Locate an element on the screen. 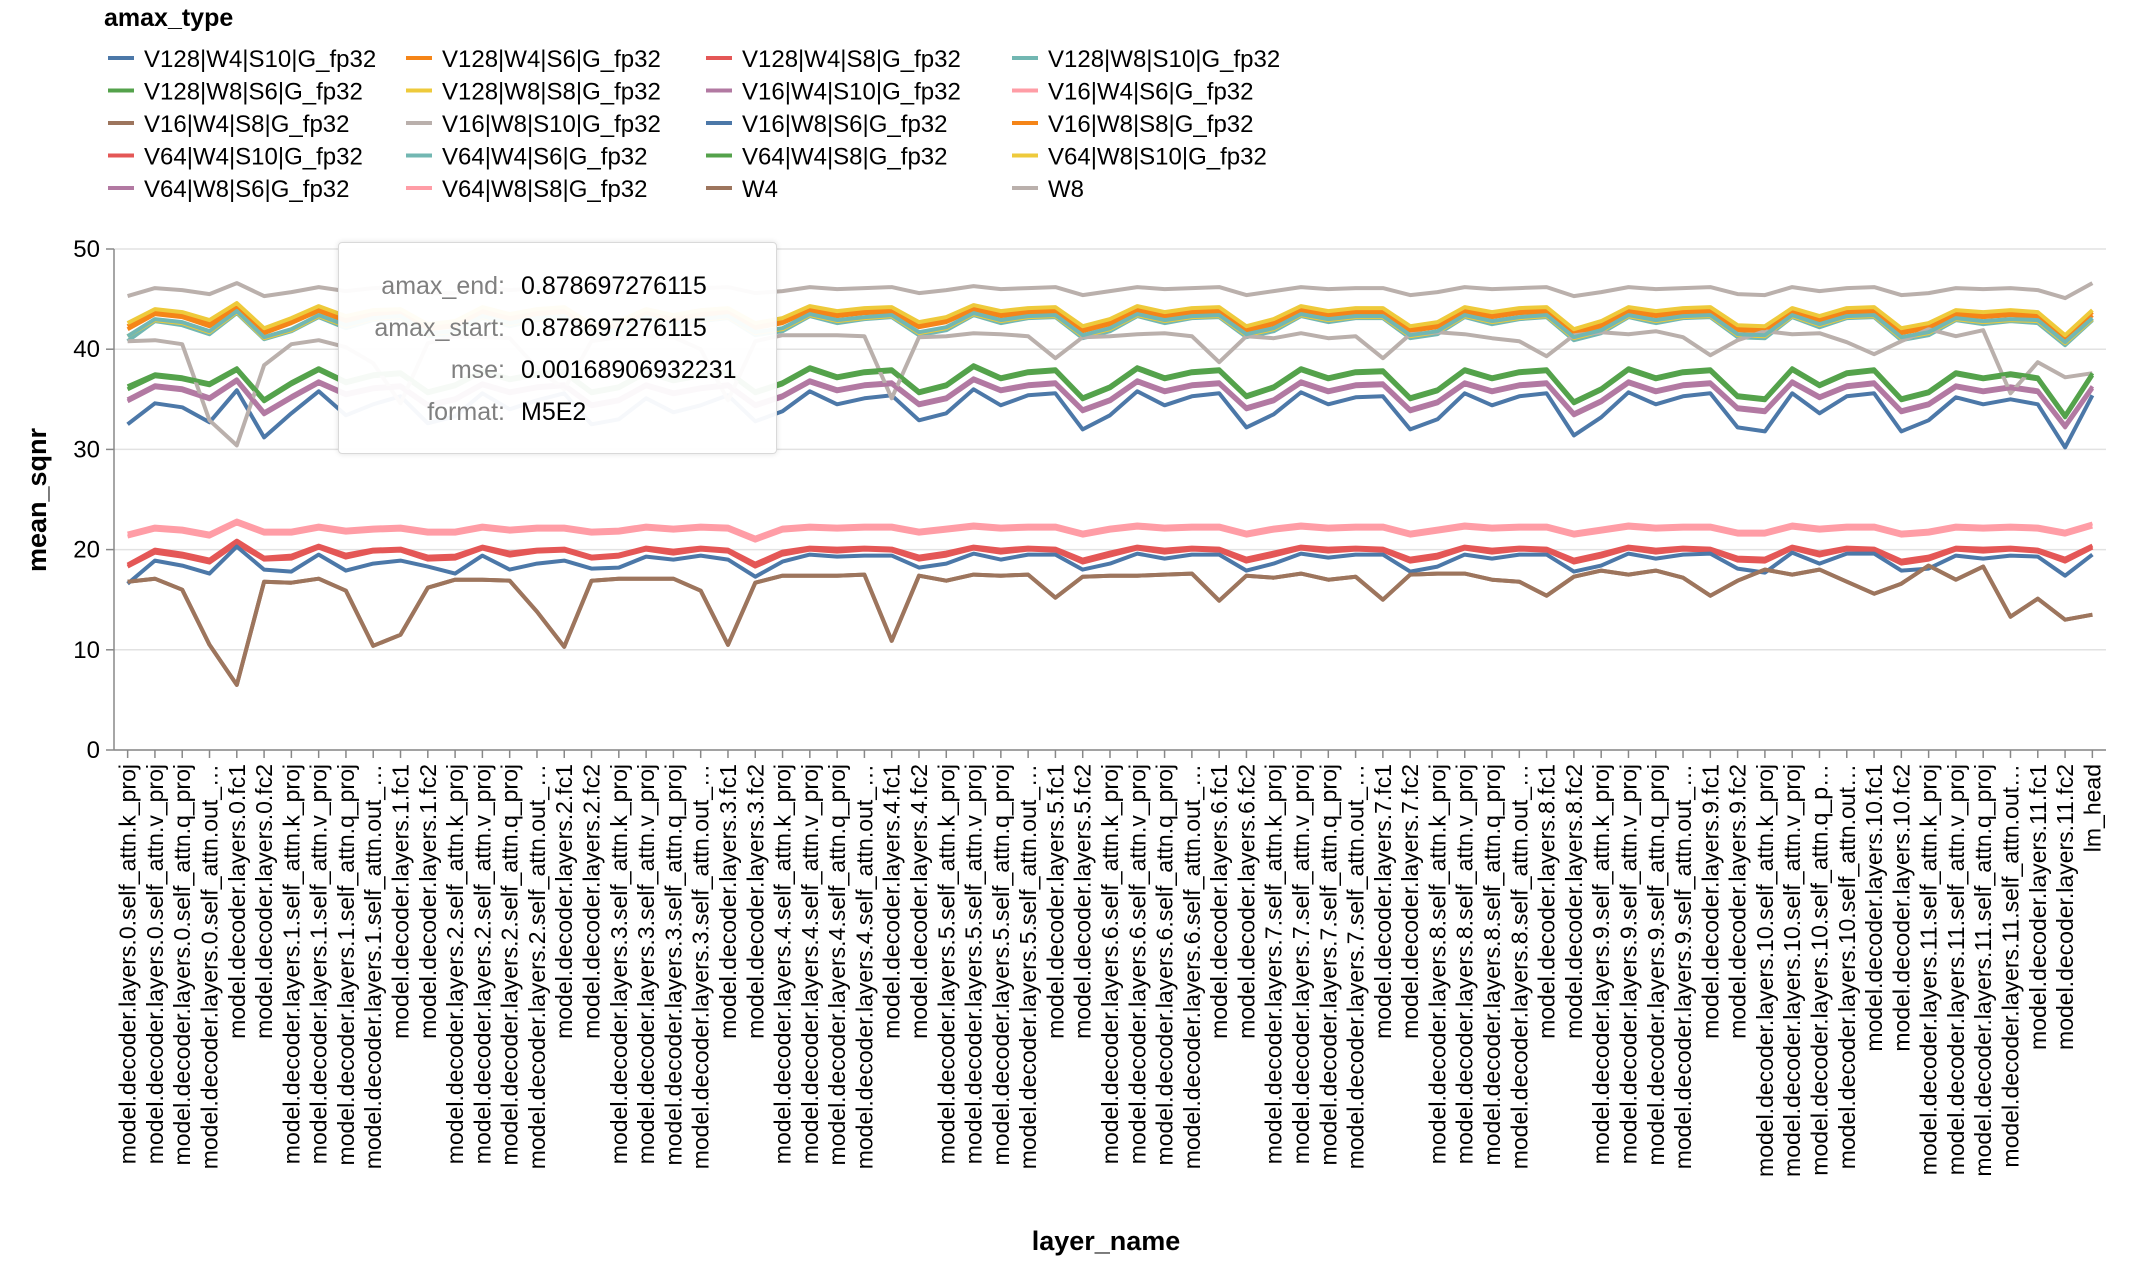  x-tick-label: model.decoder.layers.8.self_attn.k_proj is located at coordinates (1437, 964).